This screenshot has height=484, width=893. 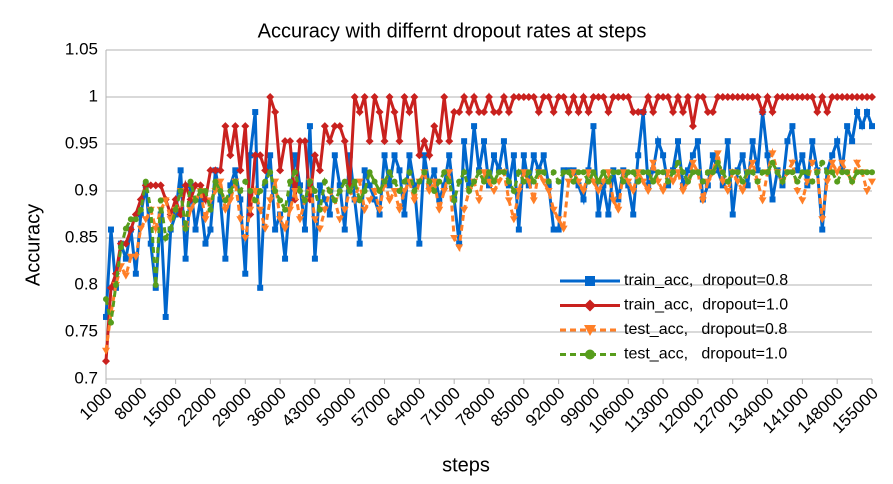 What do you see at coordinates (86, 377) in the screenshot?
I see `y-tick-label: 0.7` at bounding box center [86, 377].